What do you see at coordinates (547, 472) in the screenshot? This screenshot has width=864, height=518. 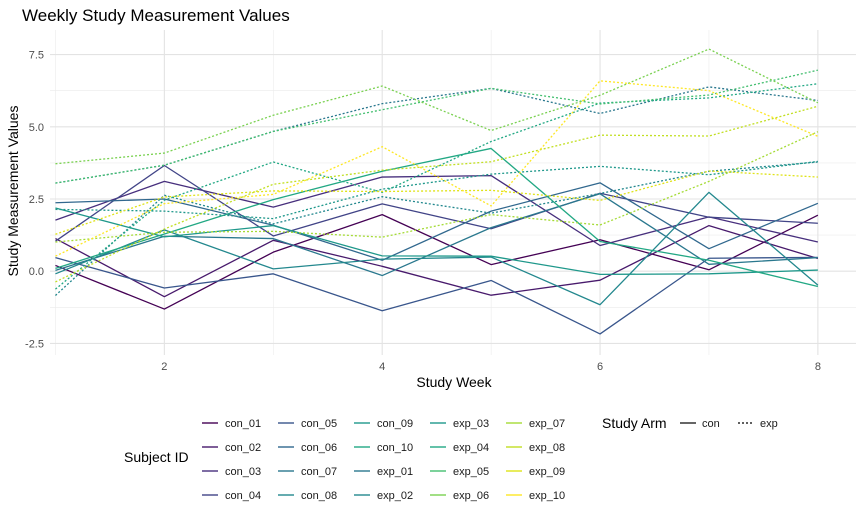 I see `legend-label-exp_09: exp_09` at bounding box center [547, 472].